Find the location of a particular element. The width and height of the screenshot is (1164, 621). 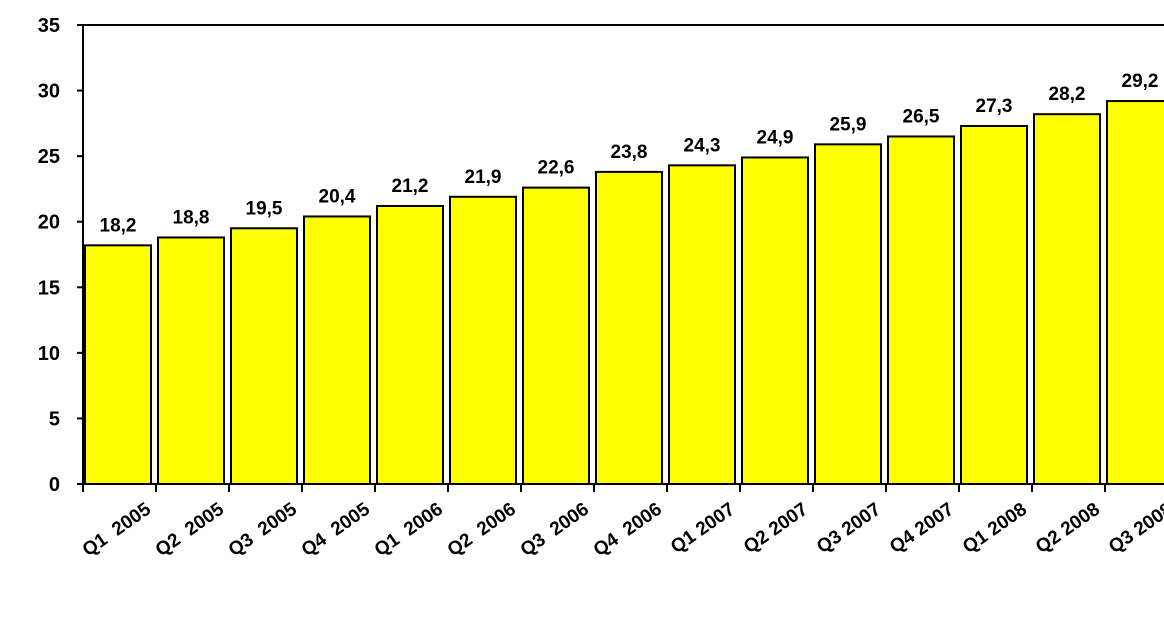

data-label: 20,4 is located at coordinates (337, 196).